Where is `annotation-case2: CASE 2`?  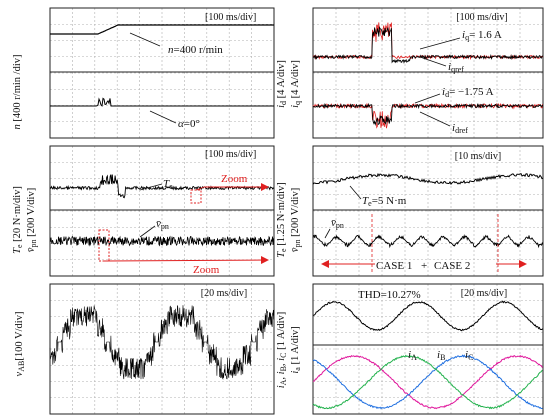
annotation-case2: CASE 2 is located at coordinates (452, 266).